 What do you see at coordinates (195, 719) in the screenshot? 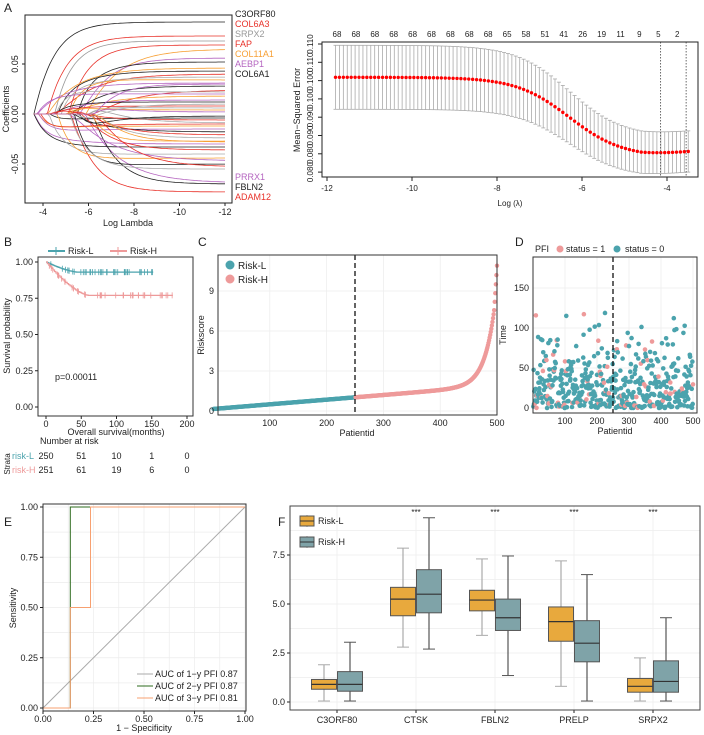
I see `x-tick-label: 0.75` at bounding box center [195, 719].